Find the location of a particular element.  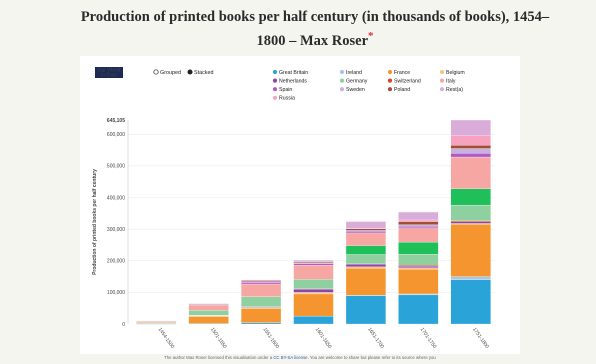

bar-1751-1800-ireland is located at coordinates (470, 278).